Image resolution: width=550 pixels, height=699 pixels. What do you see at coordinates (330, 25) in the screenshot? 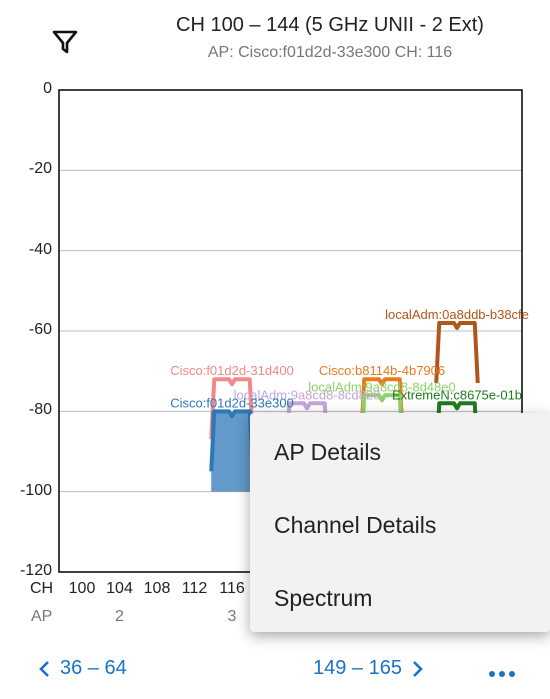
I see `page-title: CH 100 – 144 (5 GHz UNII - 2 Ext)` at bounding box center [330, 25].